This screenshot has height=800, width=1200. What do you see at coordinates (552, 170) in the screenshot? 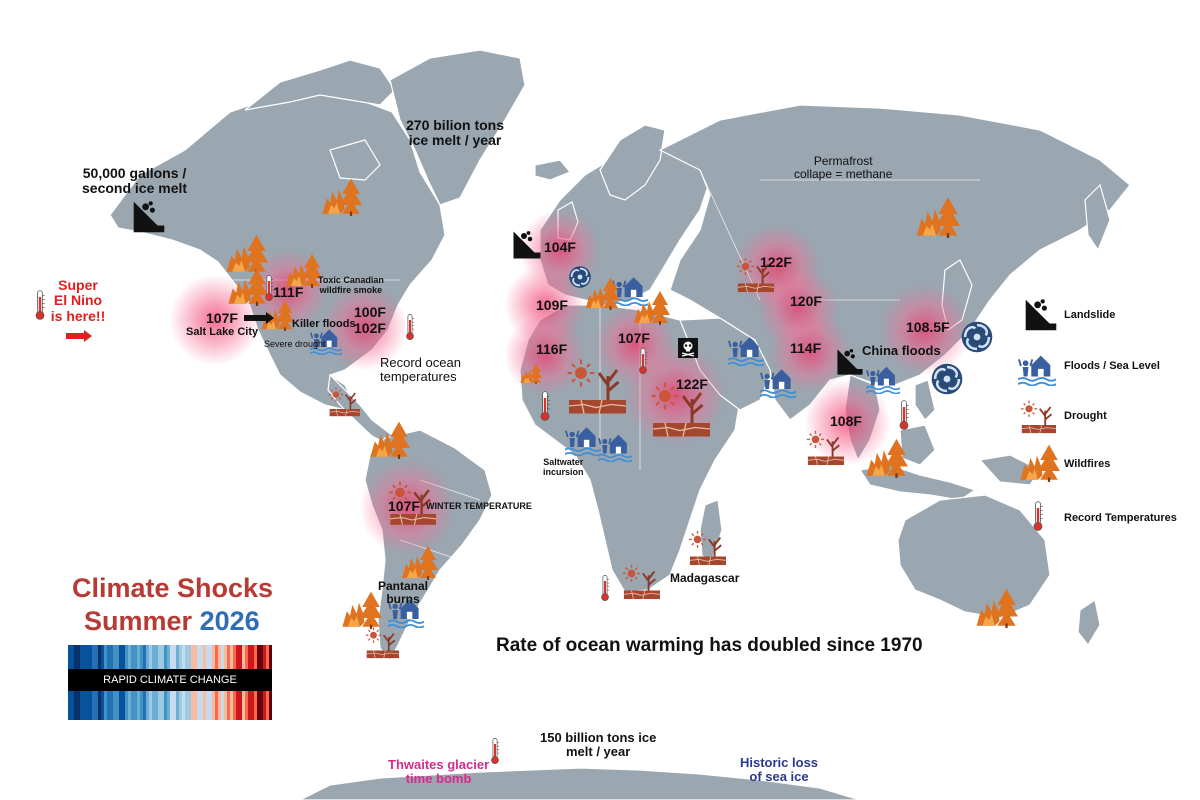
I see `iceland-landmass` at bounding box center [552, 170].